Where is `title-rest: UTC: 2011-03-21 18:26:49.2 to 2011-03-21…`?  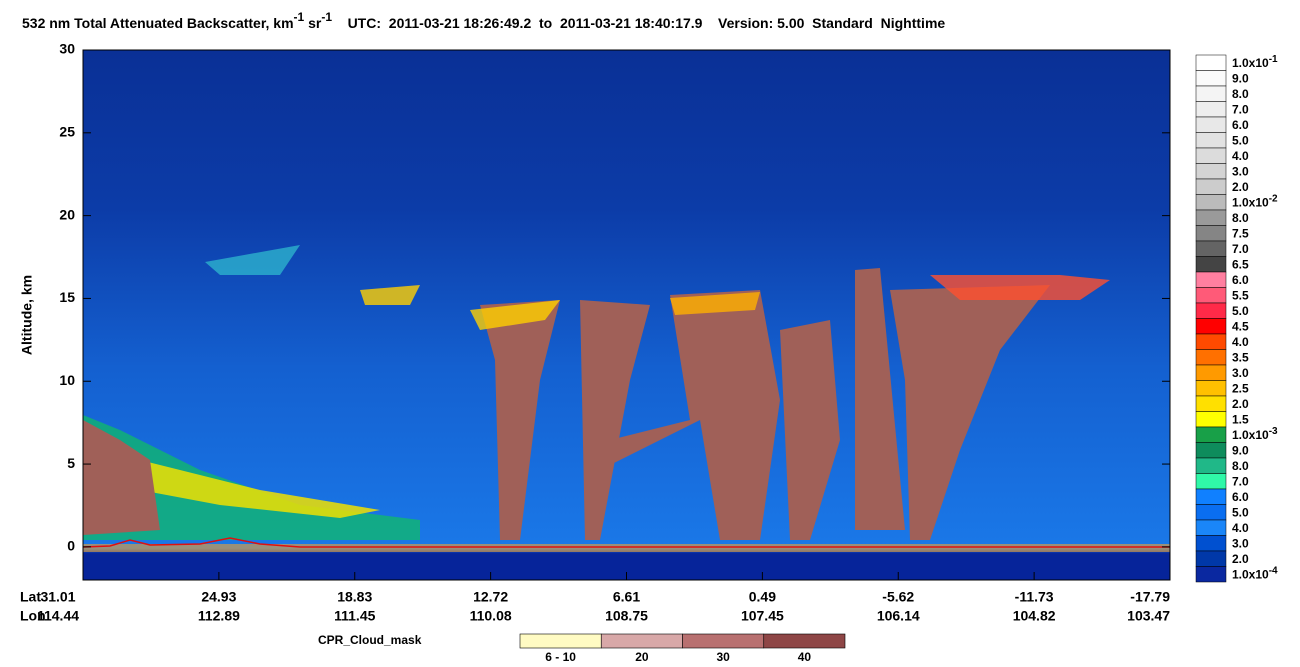
title-rest: UTC: 2011-03-21 18:26:49.2 to 2011-03-21… is located at coordinates (638, 23).